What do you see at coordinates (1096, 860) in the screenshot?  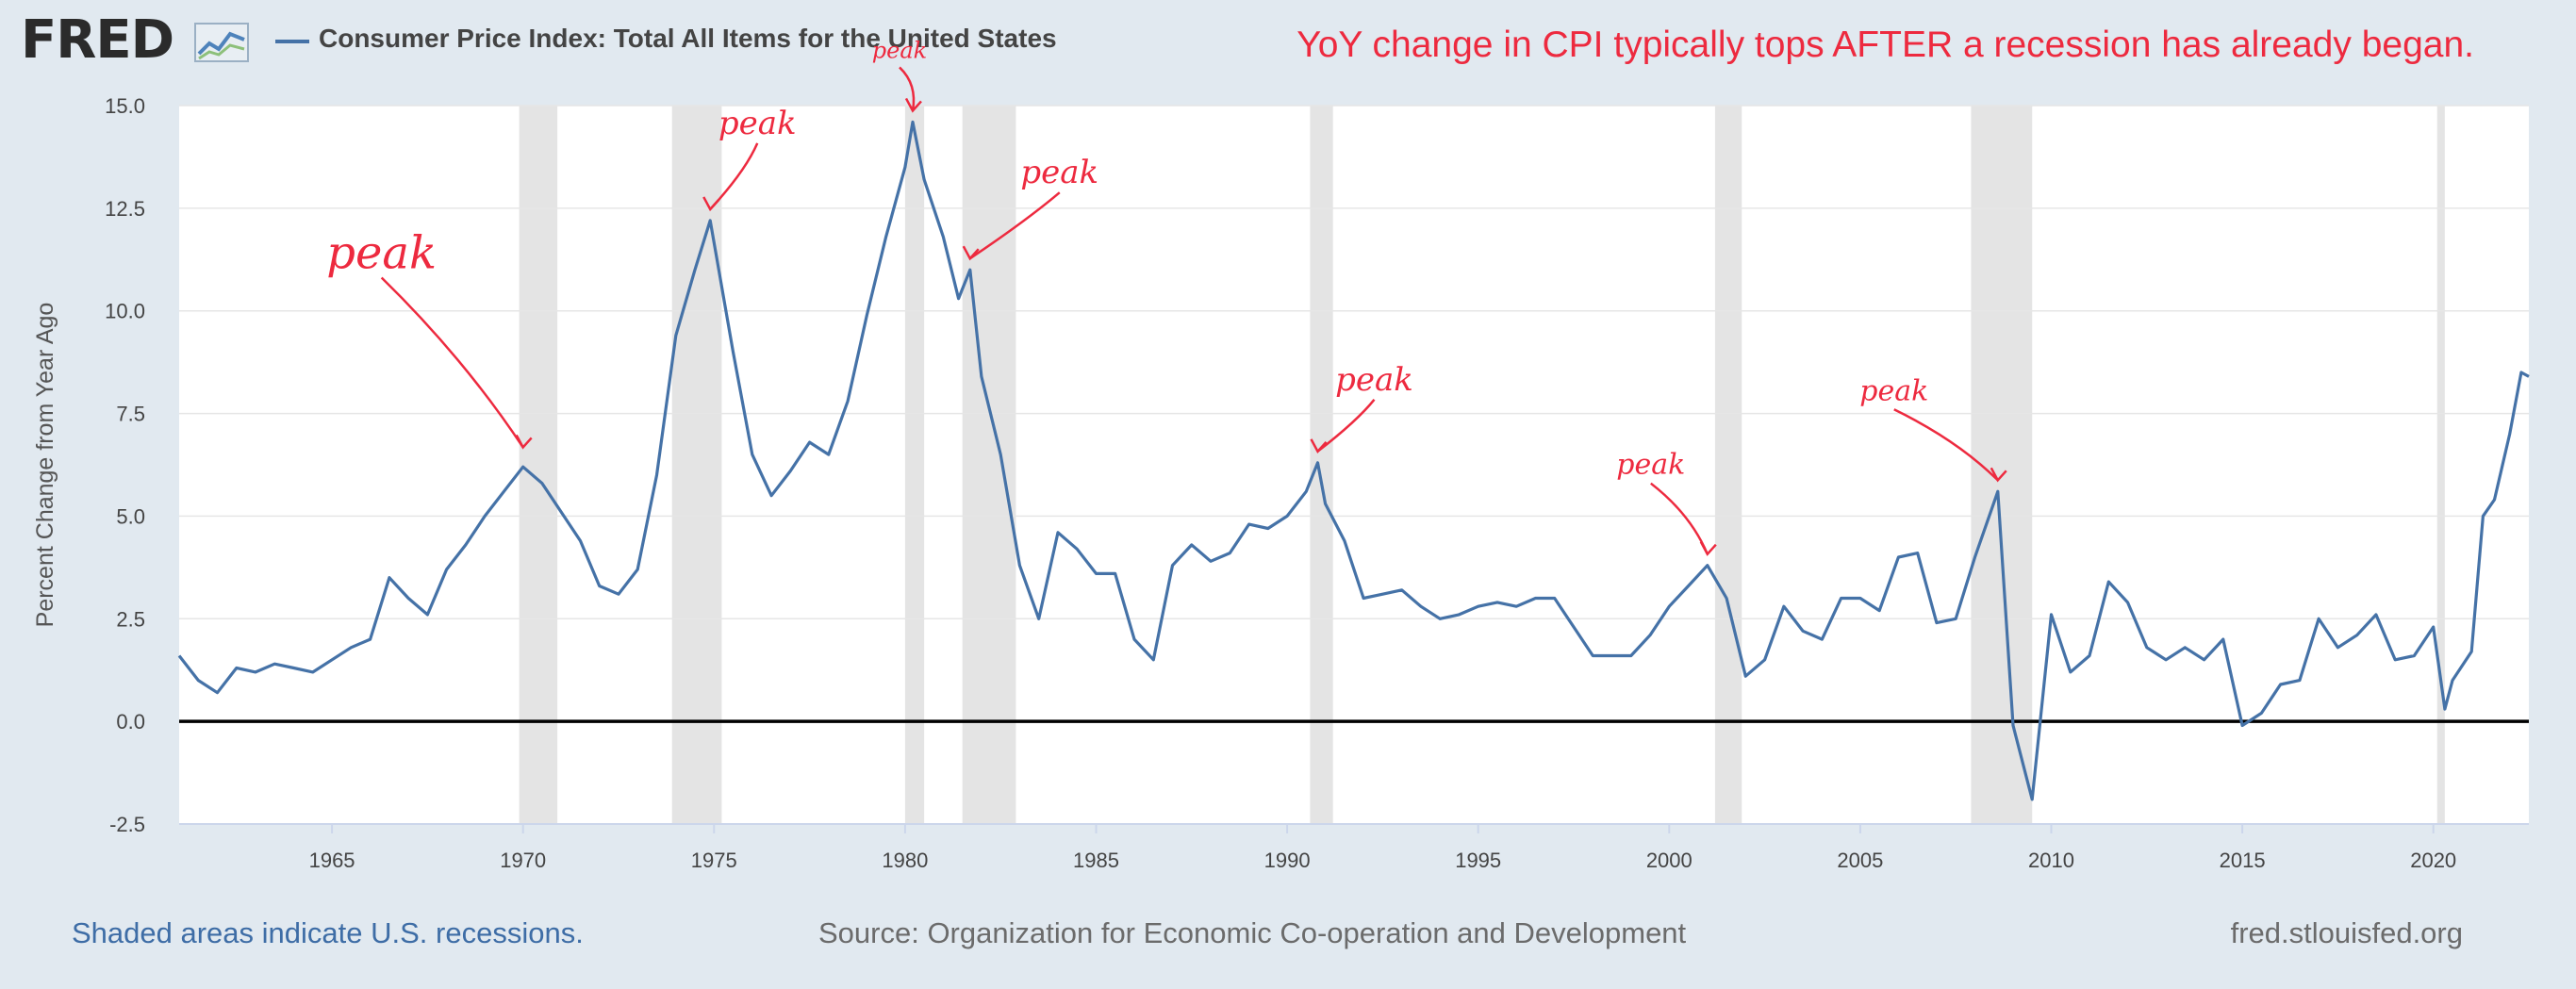 I see `x-tick-label: 1985` at bounding box center [1096, 860].